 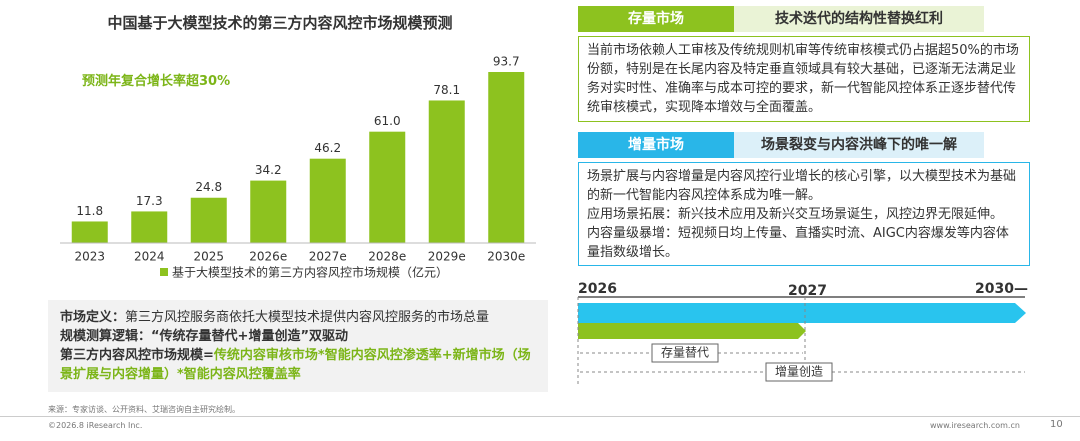 What do you see at coordinates (656, 19) in the screenshot?
I see `panel-tag: 存量市场` at bounding box center [656, 19].